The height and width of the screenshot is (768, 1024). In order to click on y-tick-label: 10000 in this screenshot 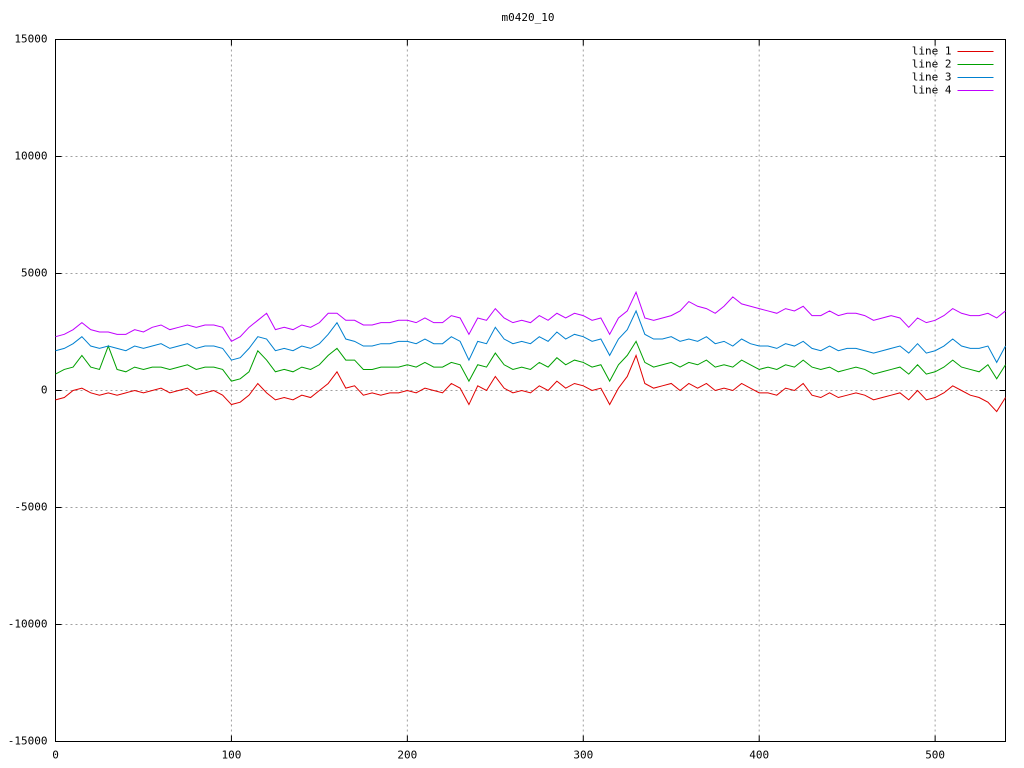, I will do `click(30, 156)`.